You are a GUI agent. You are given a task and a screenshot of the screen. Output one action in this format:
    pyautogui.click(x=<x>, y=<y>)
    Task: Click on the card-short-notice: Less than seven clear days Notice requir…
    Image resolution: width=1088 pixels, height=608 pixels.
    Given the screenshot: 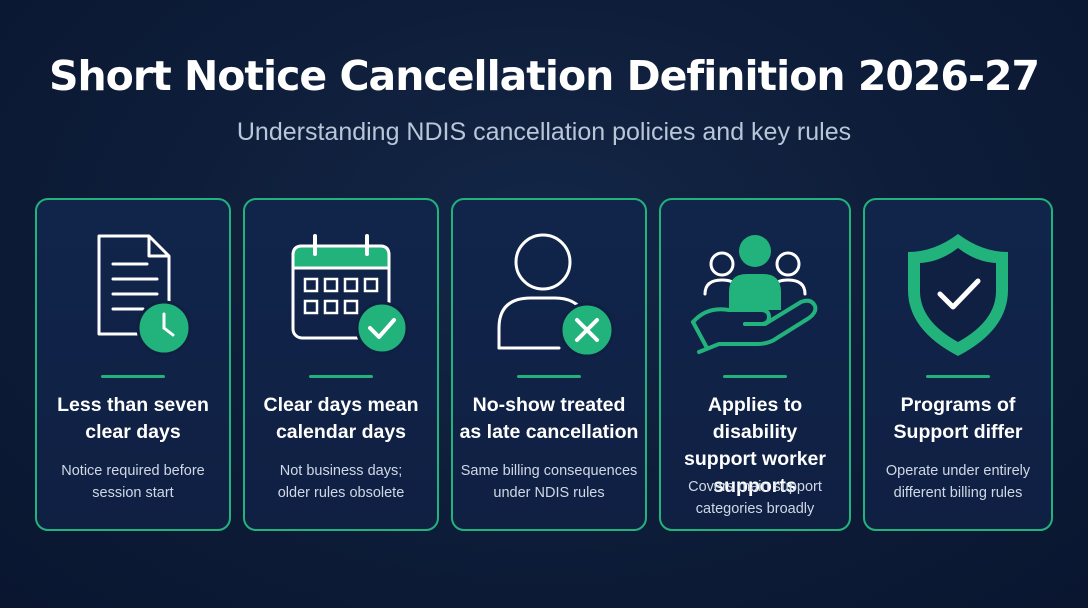 What is the action you would take?
    pyautogui.click(x=133, y=364)
    